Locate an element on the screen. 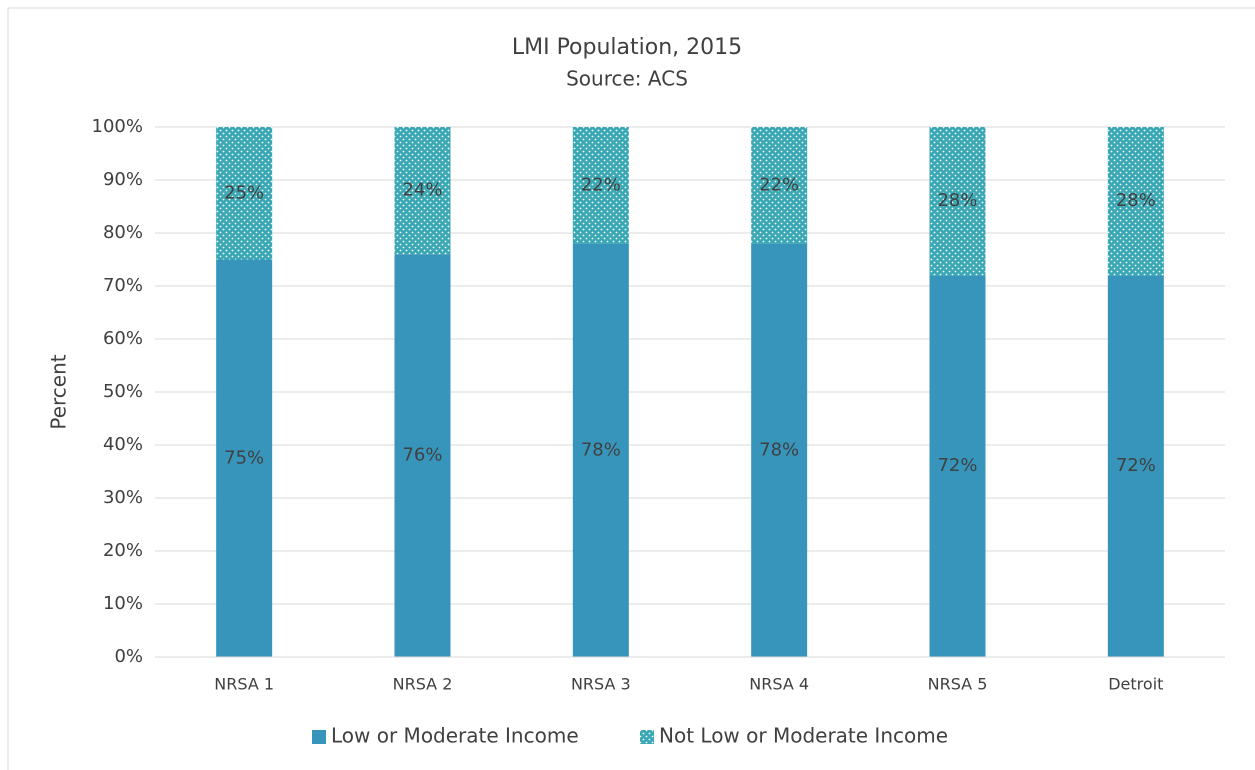 Image resolution: width=1255 pixels, height=770 pixels. chart-subtitle: Source: ACS is located at coordinates (627, 79).